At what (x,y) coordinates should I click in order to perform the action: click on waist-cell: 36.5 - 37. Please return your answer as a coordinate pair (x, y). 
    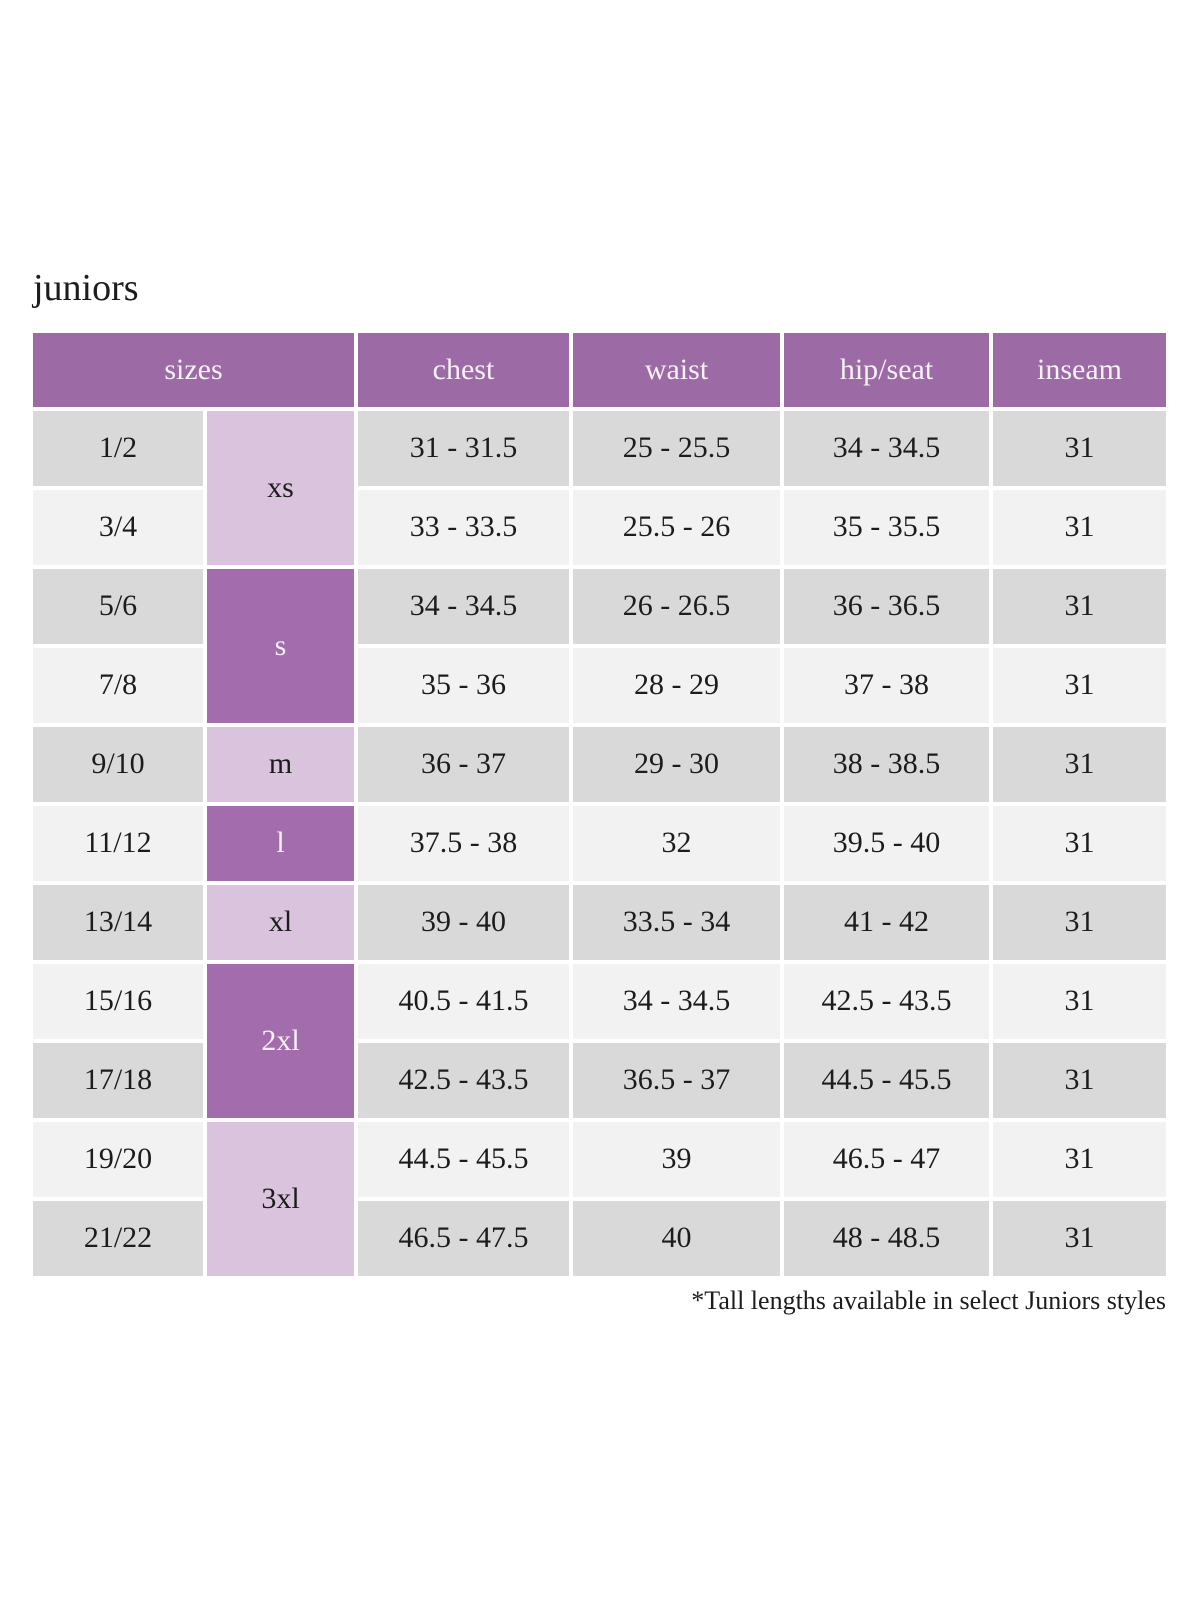
    Looking at the image, I should click on (676, 1080).